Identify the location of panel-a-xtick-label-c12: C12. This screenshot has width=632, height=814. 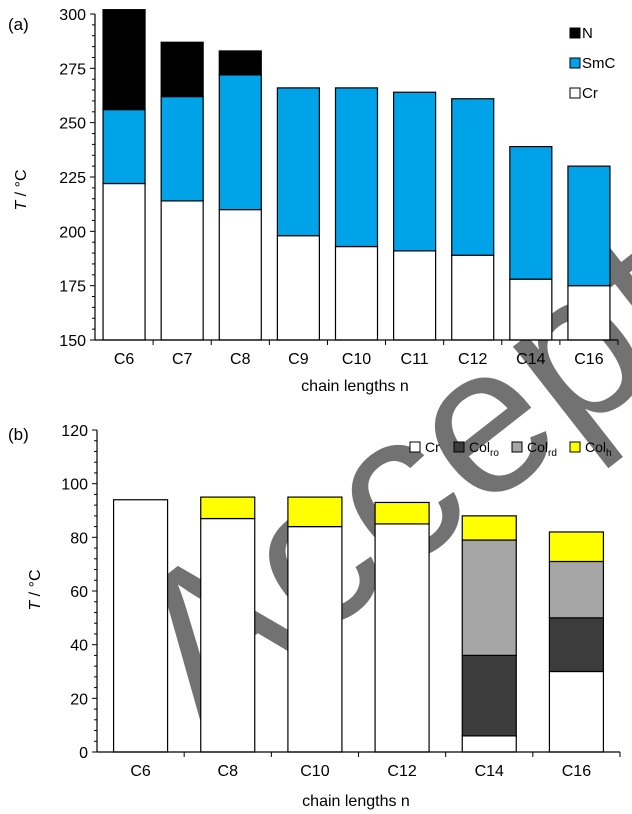
(472, 359).